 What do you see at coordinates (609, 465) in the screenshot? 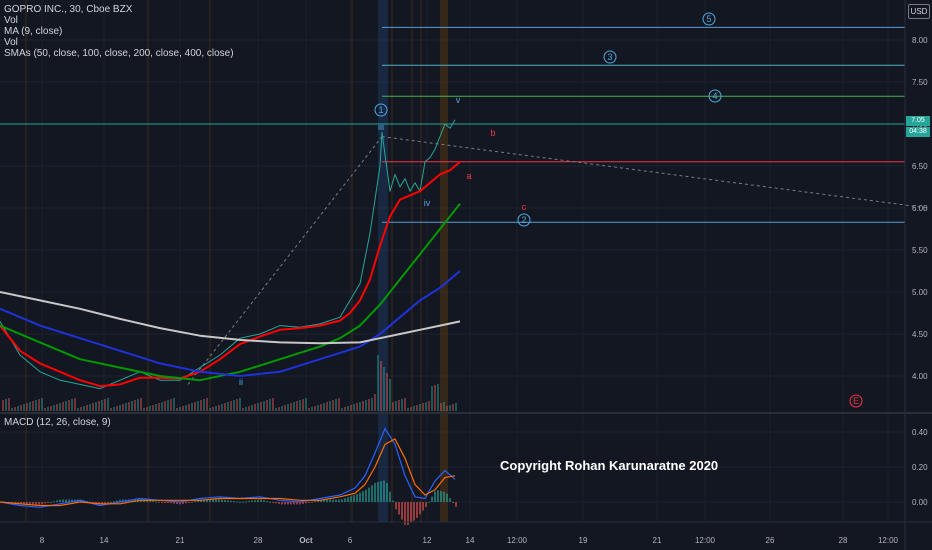
I see `copyright-text: Copyright Rohan Karunaratne 2020` at bounding box center [609, 465].